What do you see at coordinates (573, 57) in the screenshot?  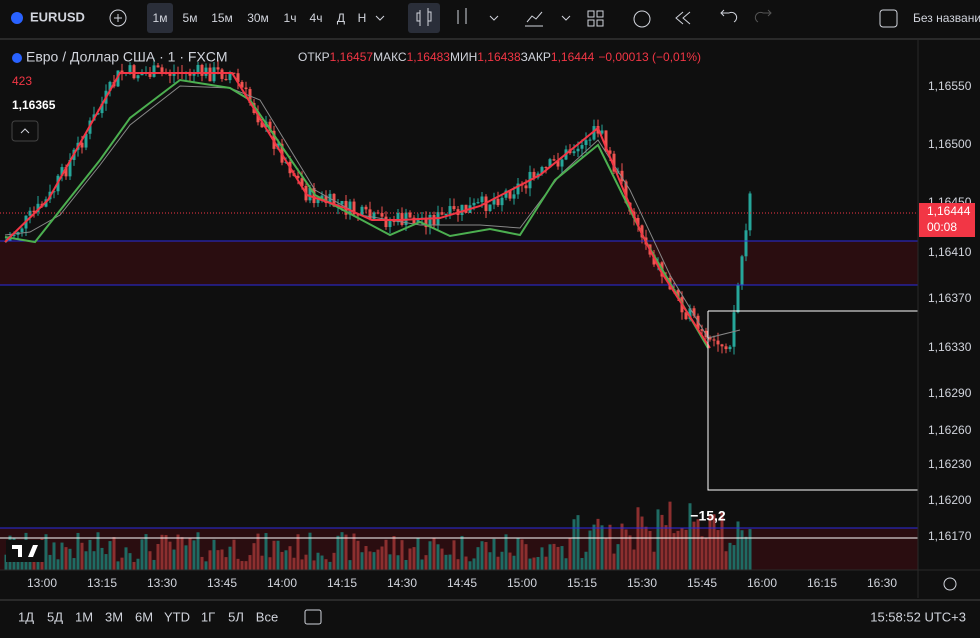 I see `ohlc-close: 1,16444` at bounding box center [573, 57].